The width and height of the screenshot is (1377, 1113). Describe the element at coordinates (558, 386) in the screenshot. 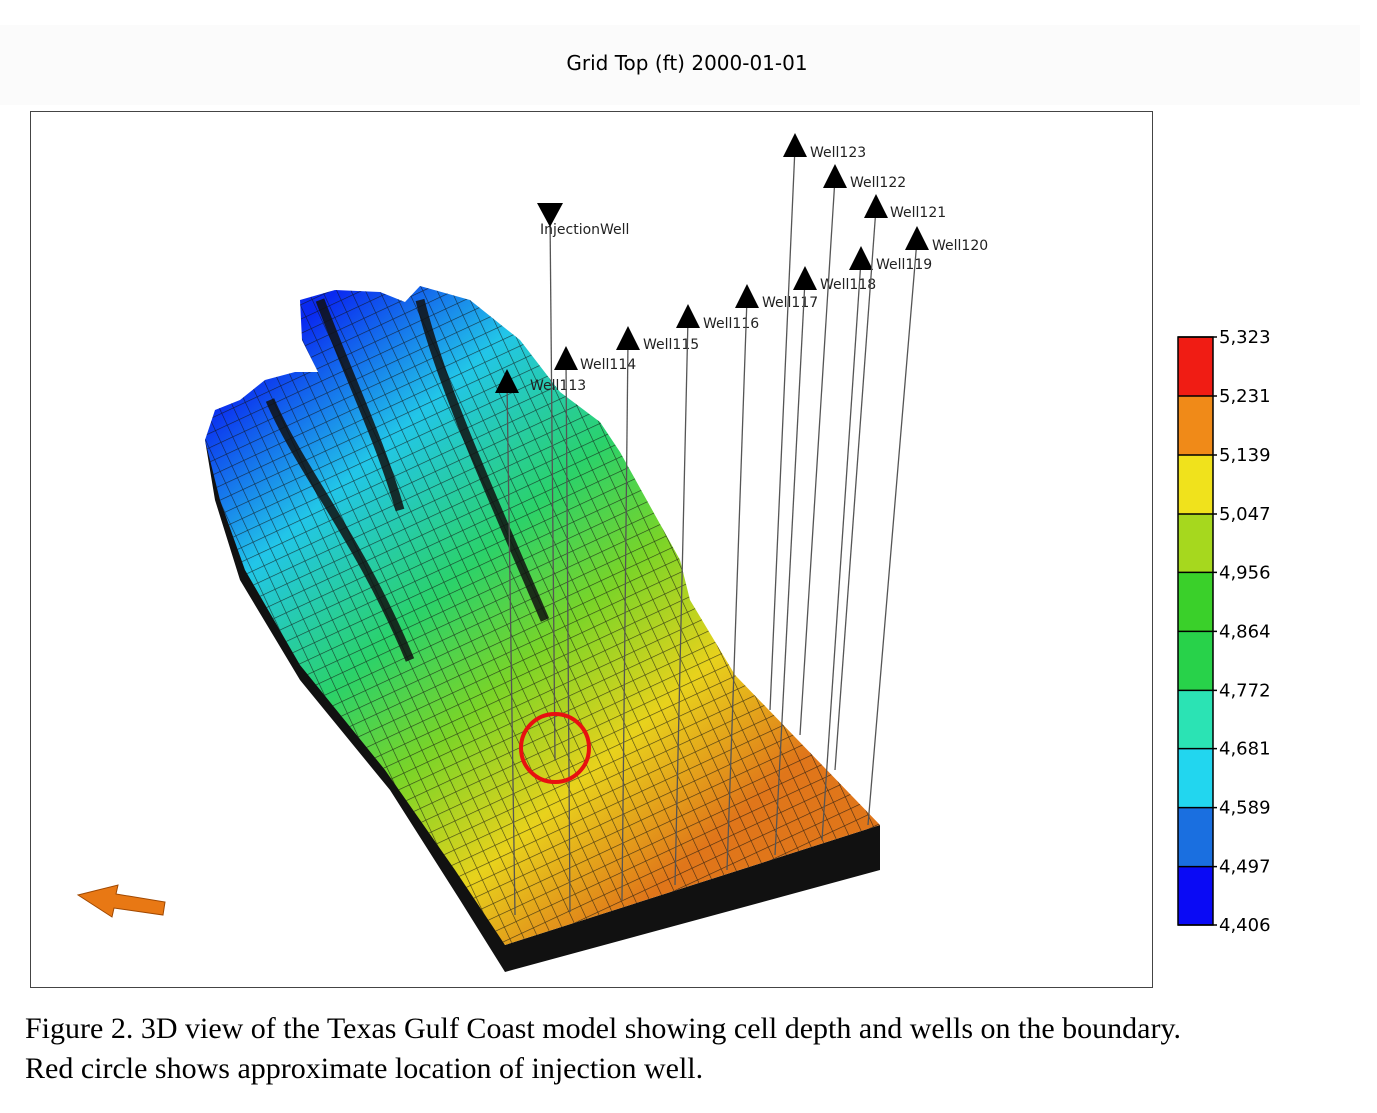

I see `well-label: Well113` at that location.